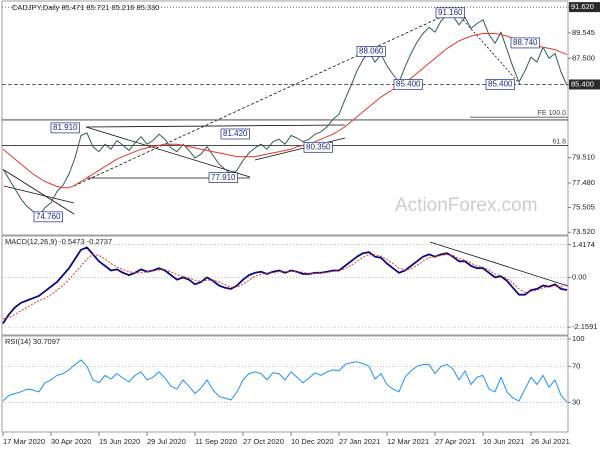 The image size is (600, 450). I want to click on y-tick-label: 91.620, so click(582, 6).